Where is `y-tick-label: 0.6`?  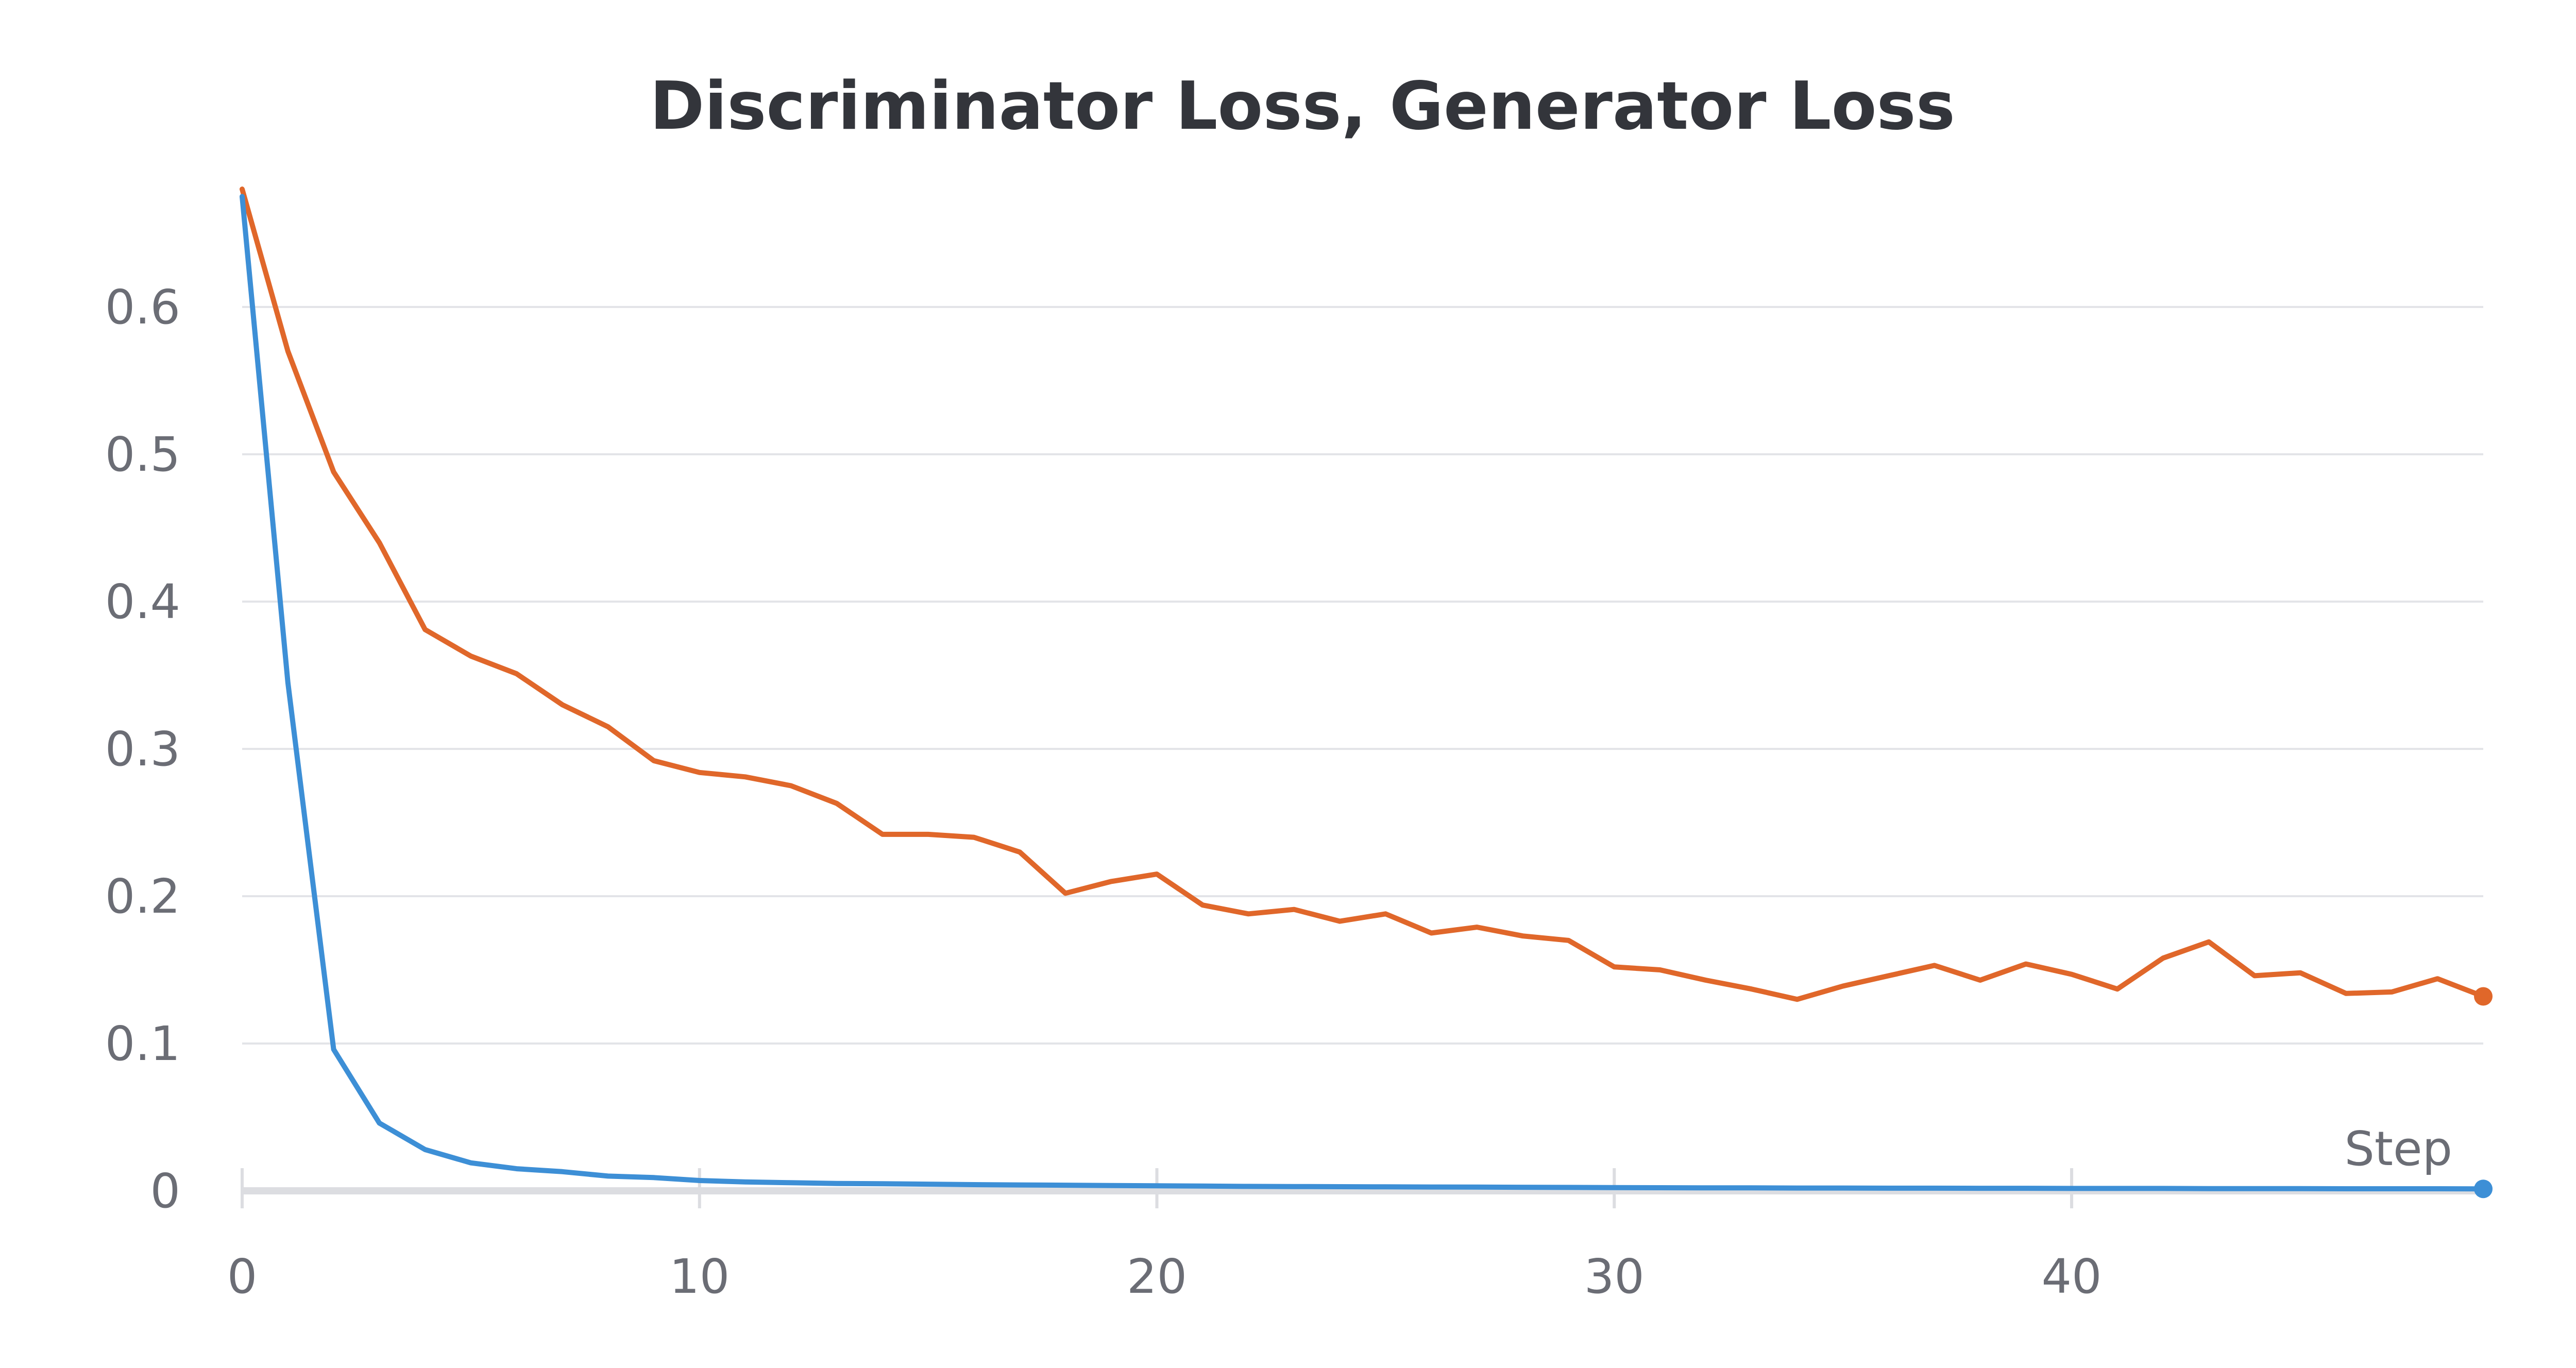 y-tick-label: 0.6 is located at coordinates (142, 307).